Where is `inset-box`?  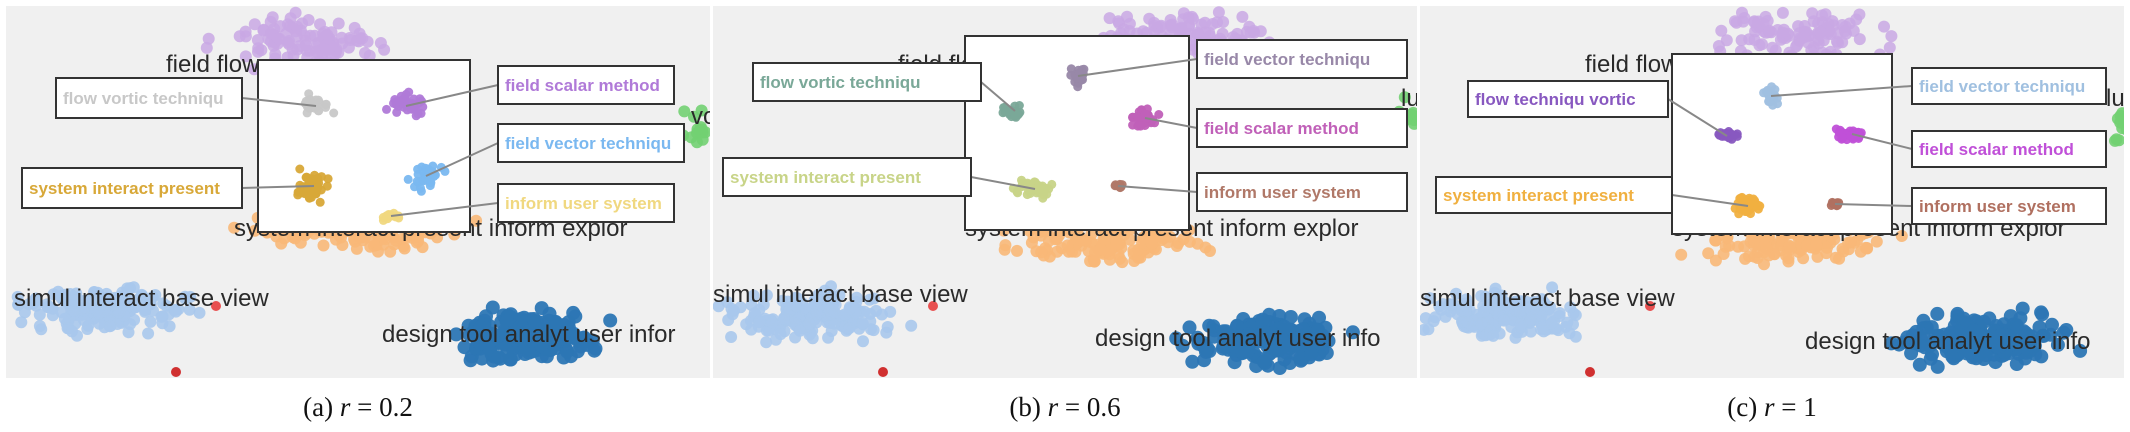
inset-box is located at coordinates (1782, 144).